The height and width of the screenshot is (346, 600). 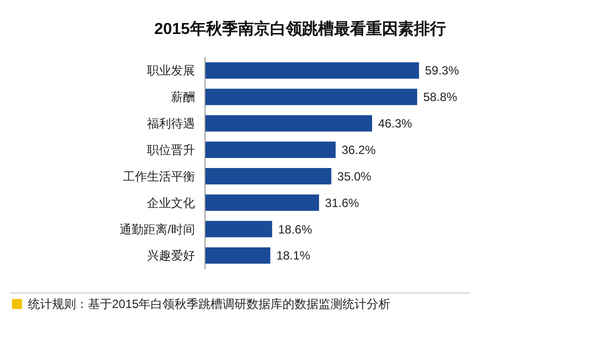 I want to click on y-tick-label: 兴趣爱好, so click(x=171, y=255).